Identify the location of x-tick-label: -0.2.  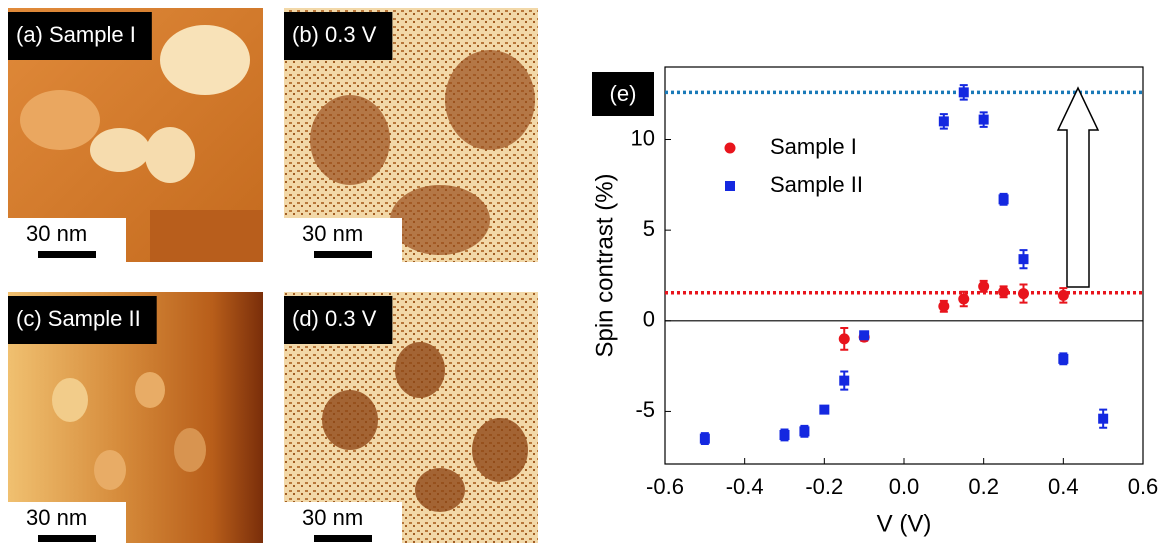
(824, 486).